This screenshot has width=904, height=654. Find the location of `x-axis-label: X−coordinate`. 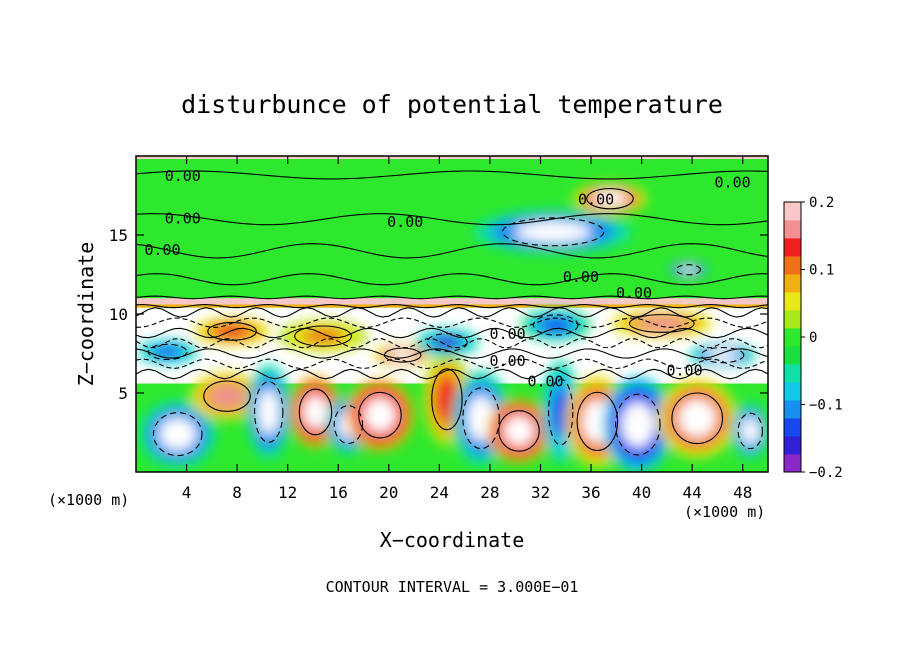

x-axis-label: X−coordinate is located at coordinates (452, 540).